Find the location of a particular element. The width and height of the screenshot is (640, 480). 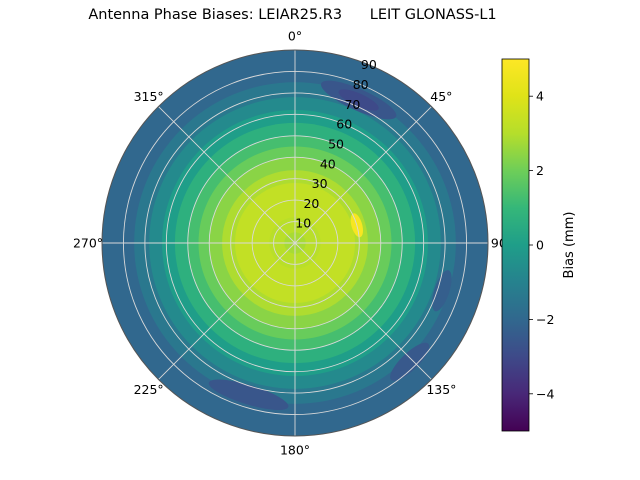

azimuth-tick-label: 45° is located at coordinates (441, 96).